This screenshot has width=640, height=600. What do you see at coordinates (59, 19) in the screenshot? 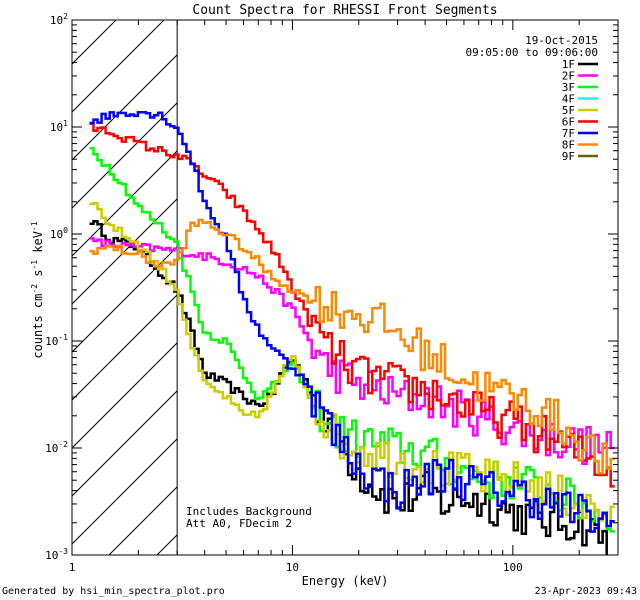
I see `y-tick-label: 10²` at bounding box center [59, 19].